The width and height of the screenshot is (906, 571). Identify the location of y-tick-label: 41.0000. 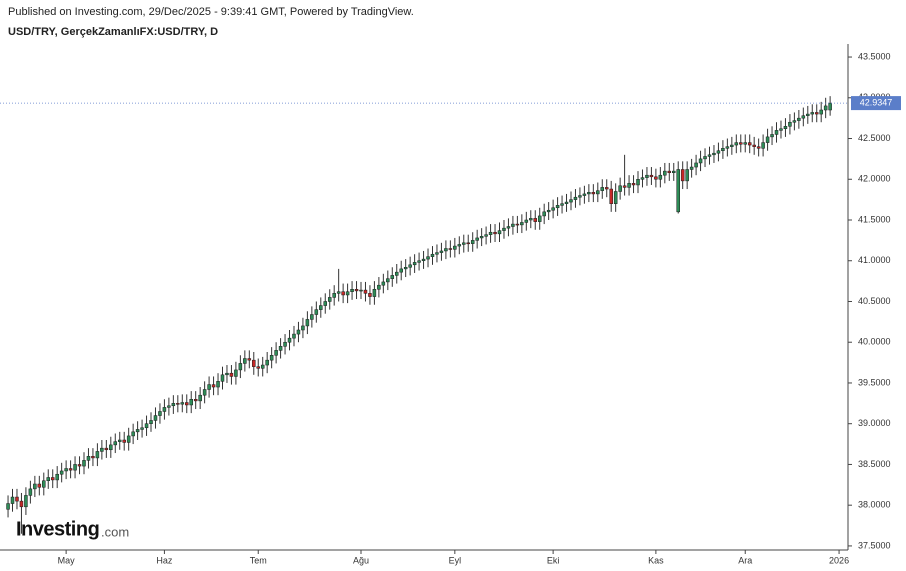
(874, 260).